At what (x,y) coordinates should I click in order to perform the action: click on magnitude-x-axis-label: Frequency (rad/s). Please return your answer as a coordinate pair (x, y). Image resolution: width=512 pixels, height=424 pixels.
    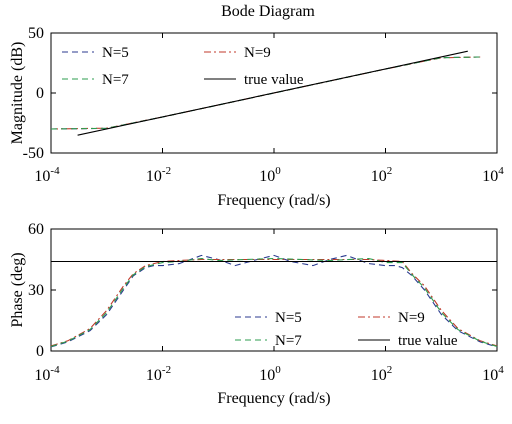
    Looking at the image, I should click on (273, 200).